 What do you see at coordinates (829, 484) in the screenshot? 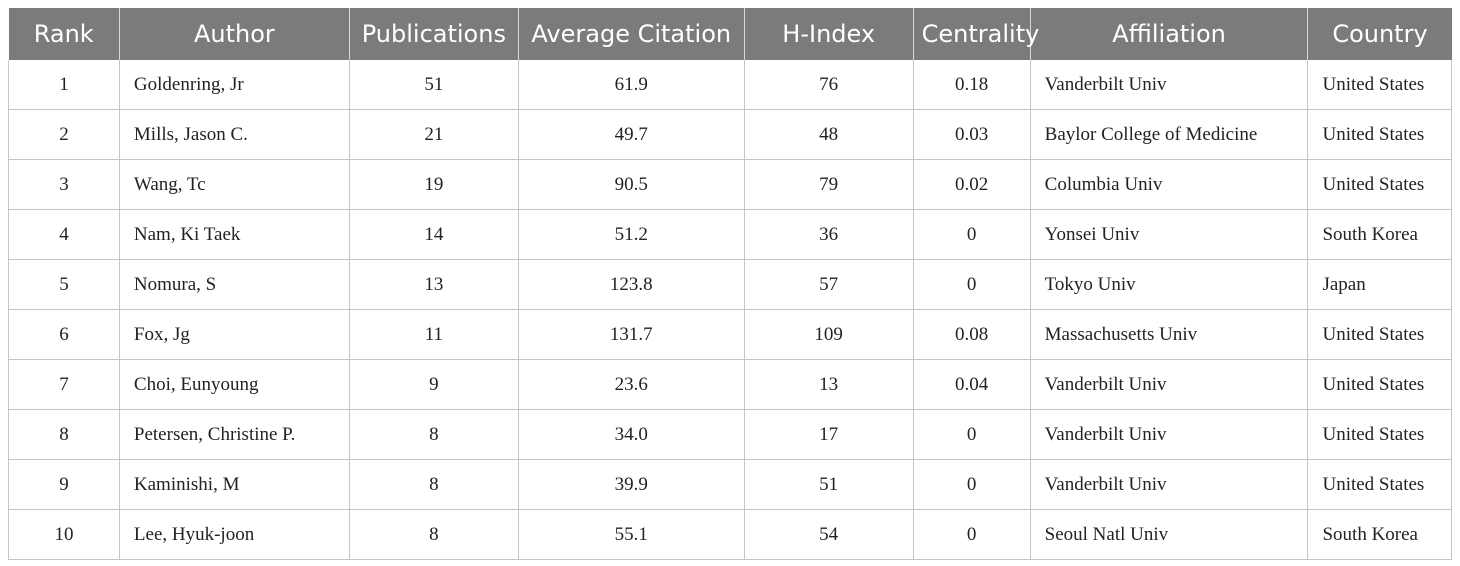
I see `cell-h-index: 51` at bounding box center [829, 484].